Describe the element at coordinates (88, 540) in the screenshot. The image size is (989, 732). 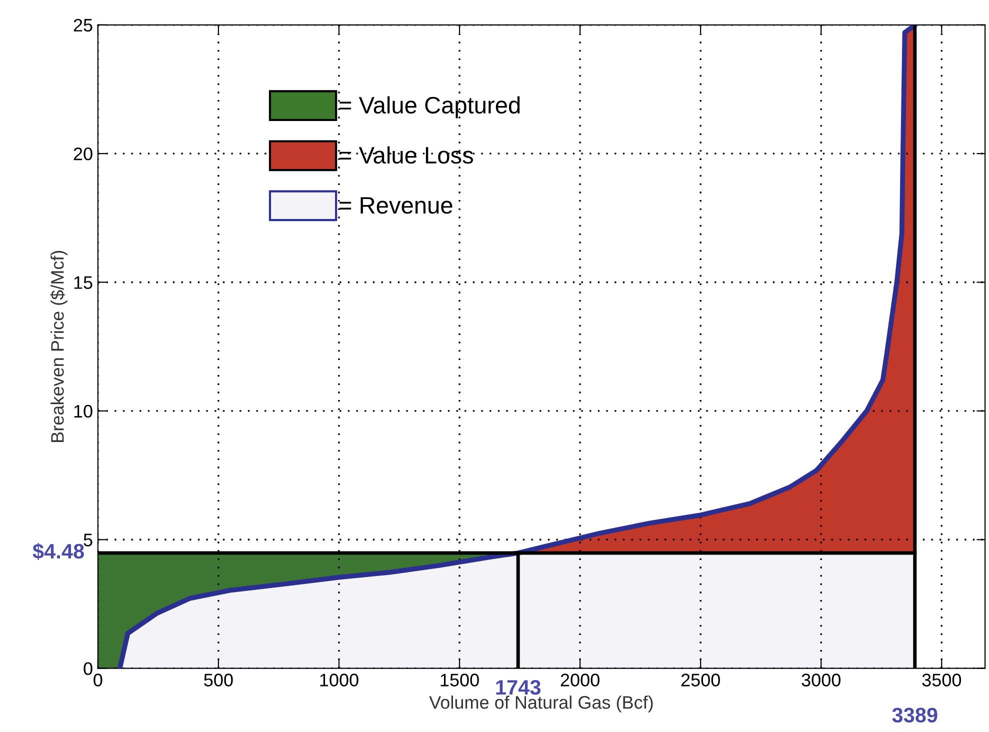
I see `y-tick-label: 5` at that location.